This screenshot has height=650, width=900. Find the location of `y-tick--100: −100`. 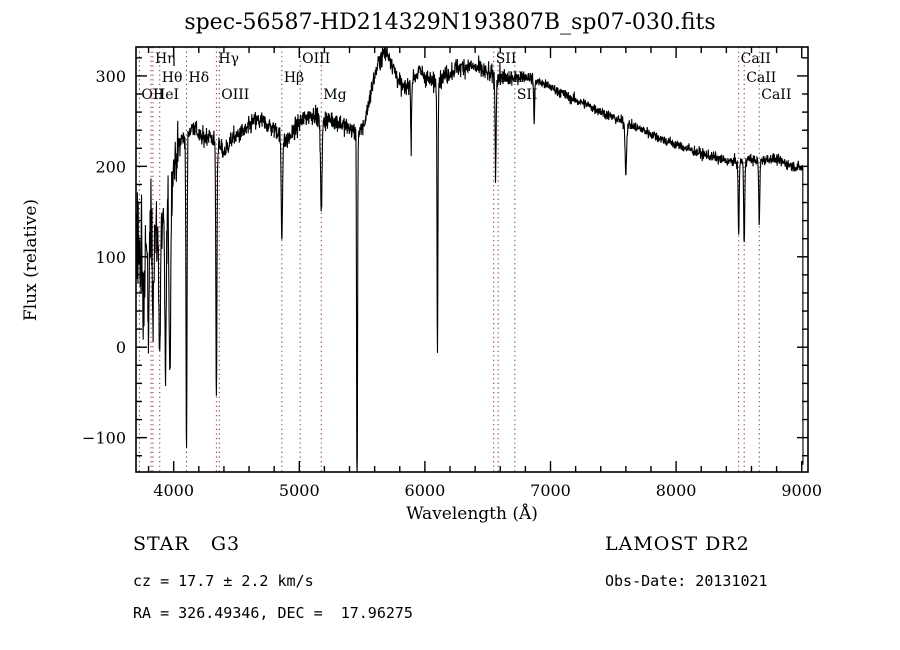

y-tick--100: −100 is located at coordinates (104, 438).